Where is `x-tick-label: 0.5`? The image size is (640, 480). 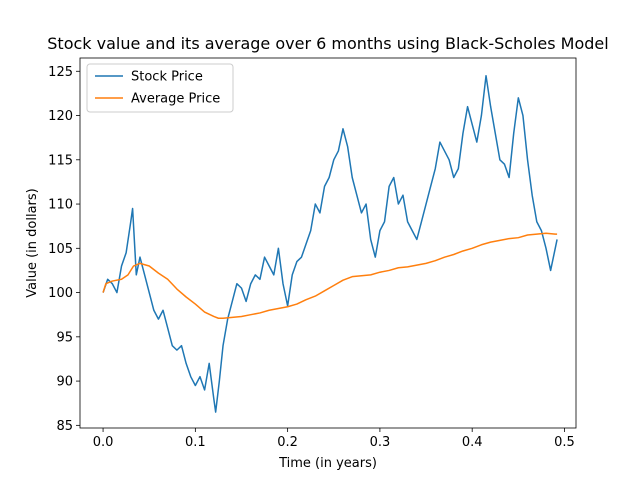 x-tick-label: 0.5 is located at coordinates (564, 442).